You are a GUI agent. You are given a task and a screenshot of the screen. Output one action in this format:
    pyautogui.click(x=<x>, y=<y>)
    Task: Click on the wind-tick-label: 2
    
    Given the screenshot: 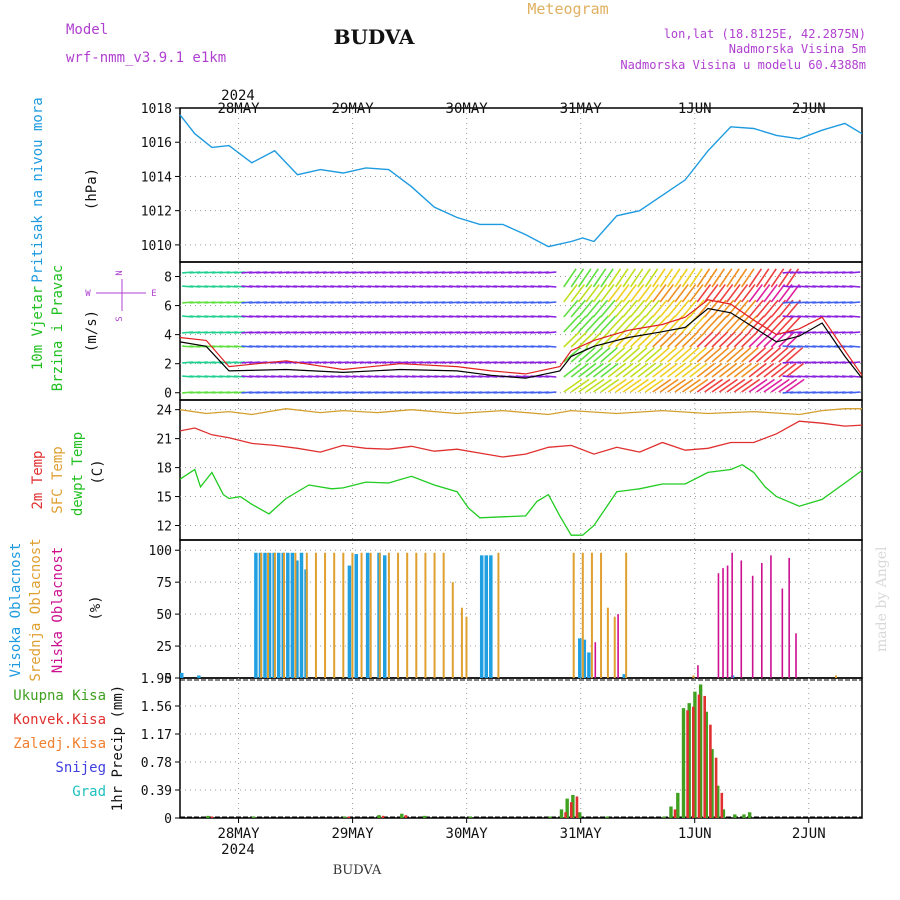 What is the action you would take?
    pyautogui.click(x=168, y=365)
    